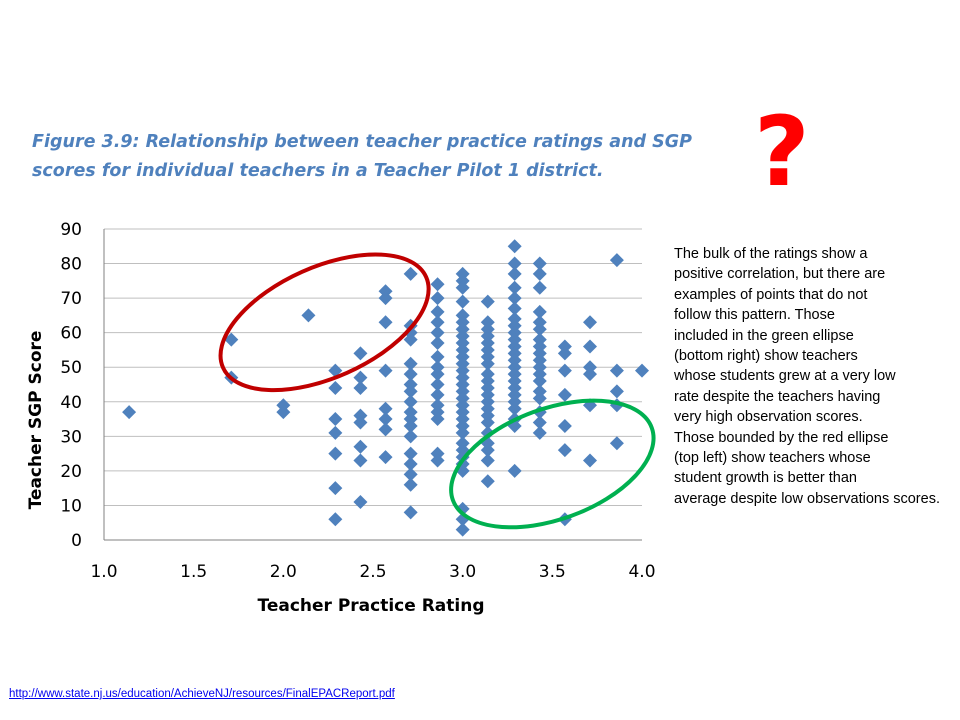 This screenshot has height=720, width=960. I want to click on x-tick-label: 1.0, so click(103, 572).